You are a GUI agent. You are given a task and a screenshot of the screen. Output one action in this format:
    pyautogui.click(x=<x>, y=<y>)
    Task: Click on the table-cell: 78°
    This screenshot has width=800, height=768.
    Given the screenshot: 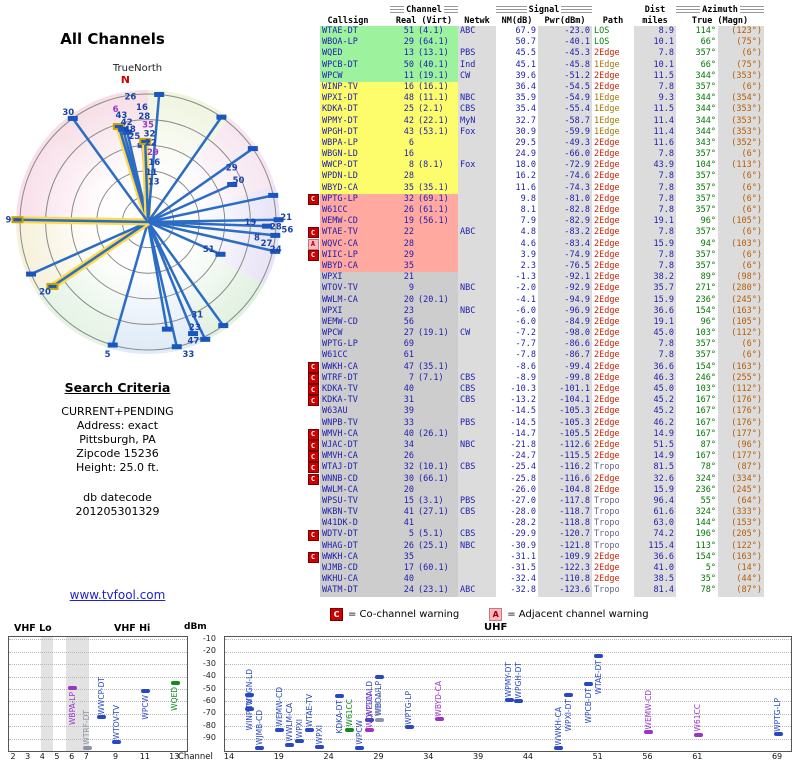 What is the action you would take?
    pyautogui.click(x=697, y=468)
    